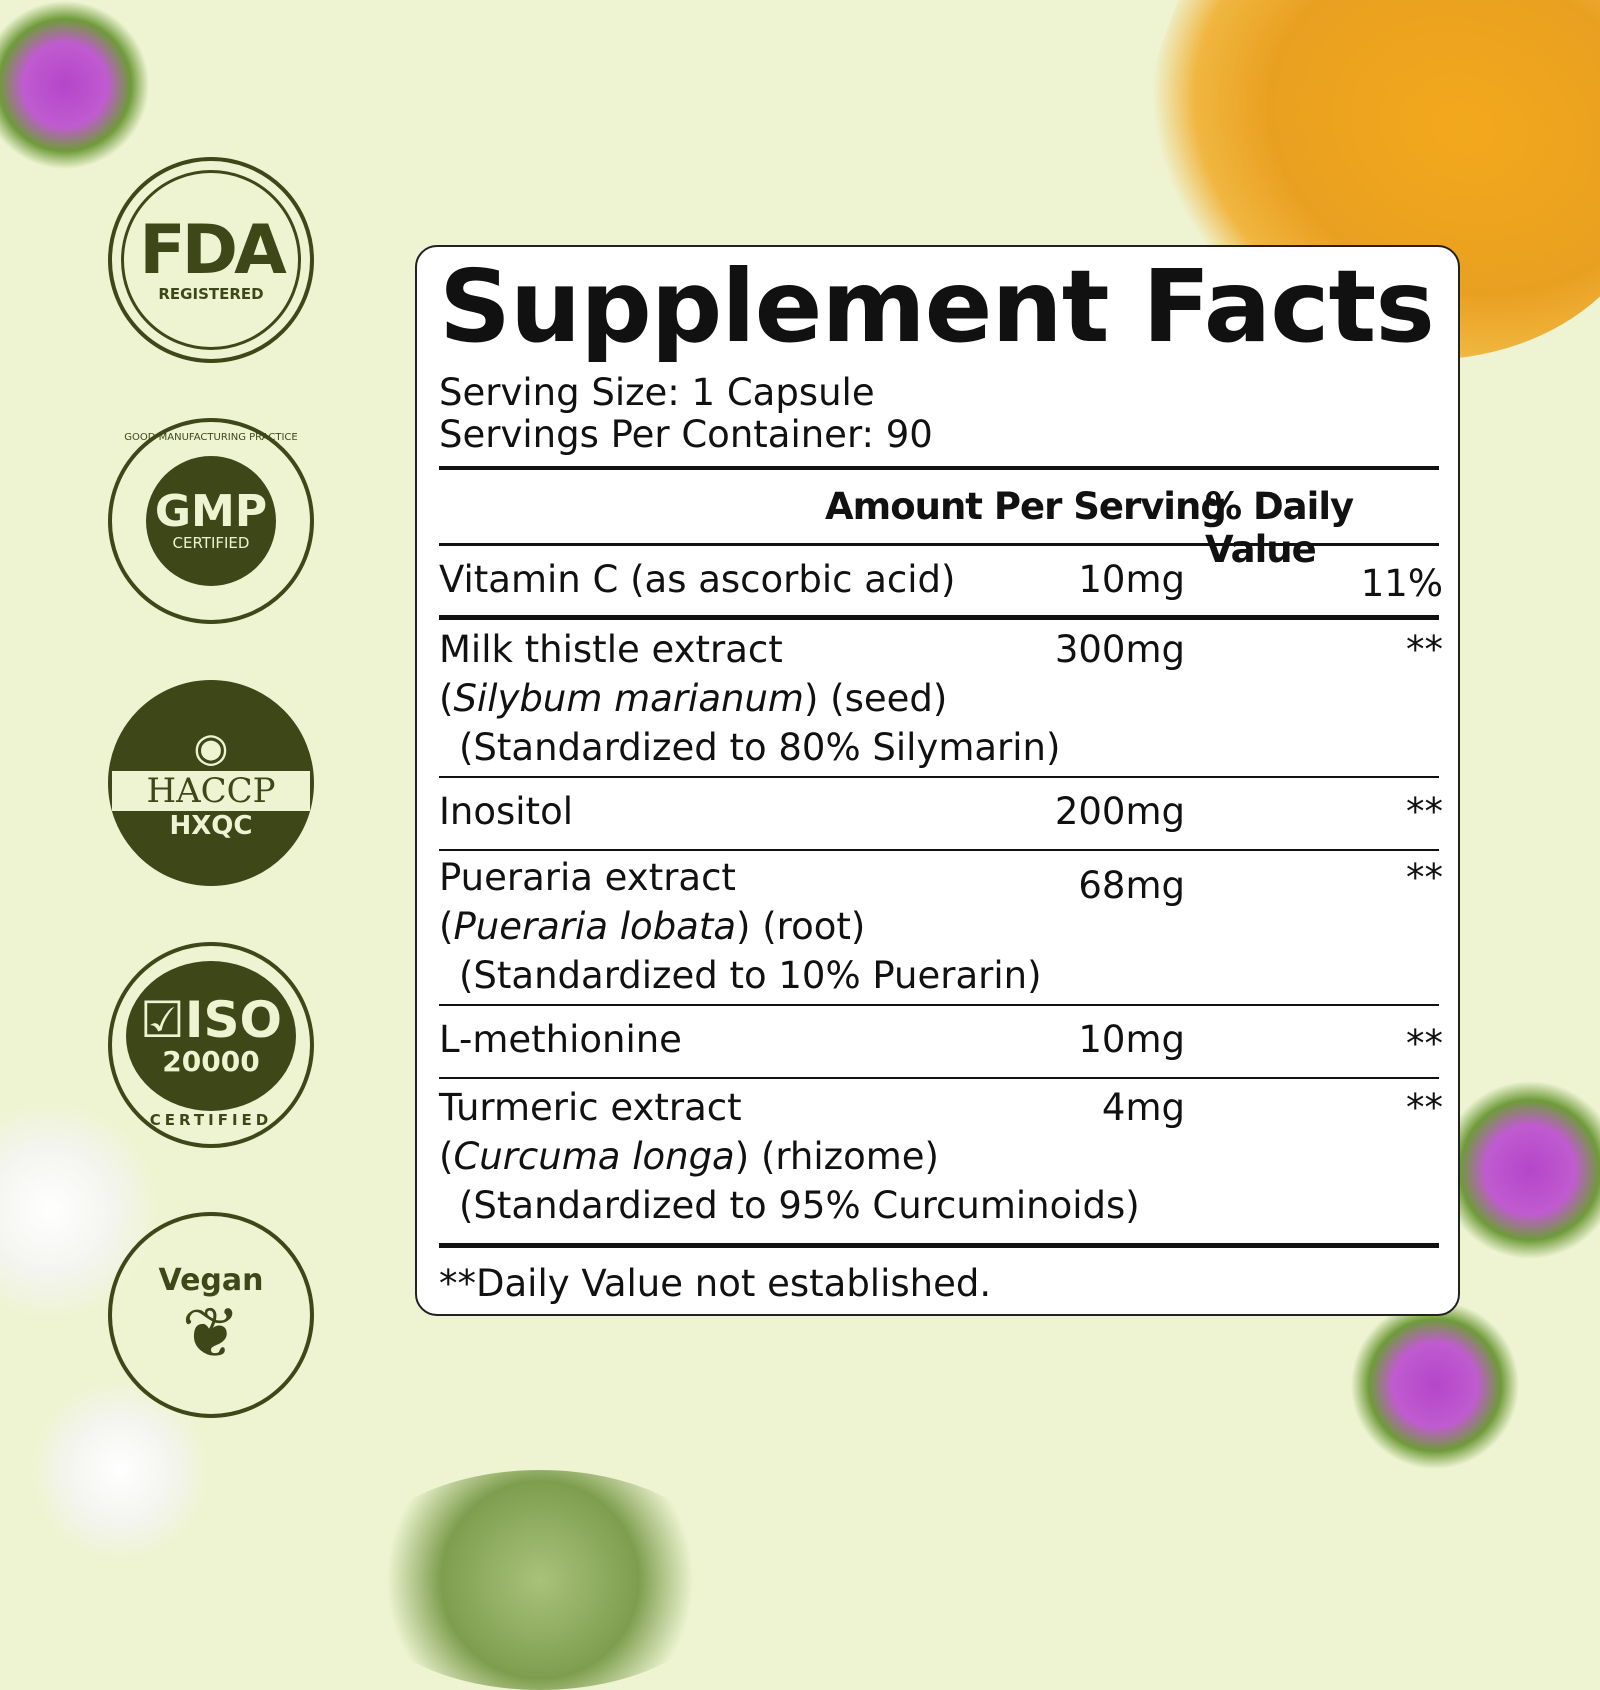 The height and width of the screenshot is (1690, 1600). What do you see at coordinates (1131, 885) in the screenshot?
I see `nutrient-amount: 68mg` at bounding box center [1131, 885].